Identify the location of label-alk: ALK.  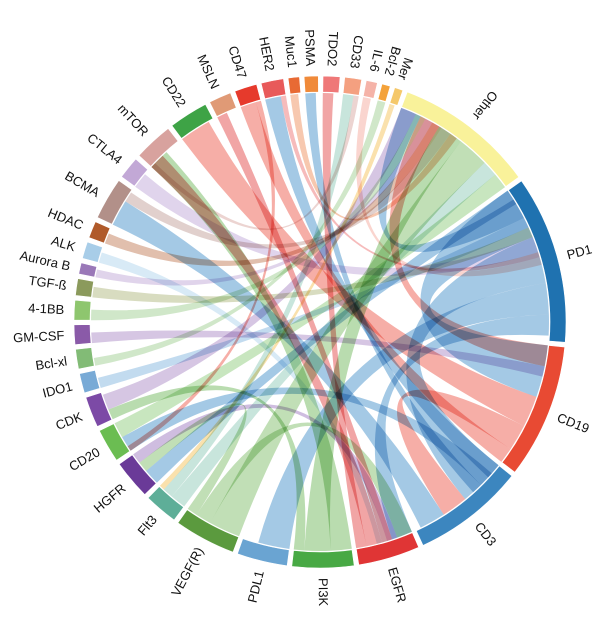
(63, 244).